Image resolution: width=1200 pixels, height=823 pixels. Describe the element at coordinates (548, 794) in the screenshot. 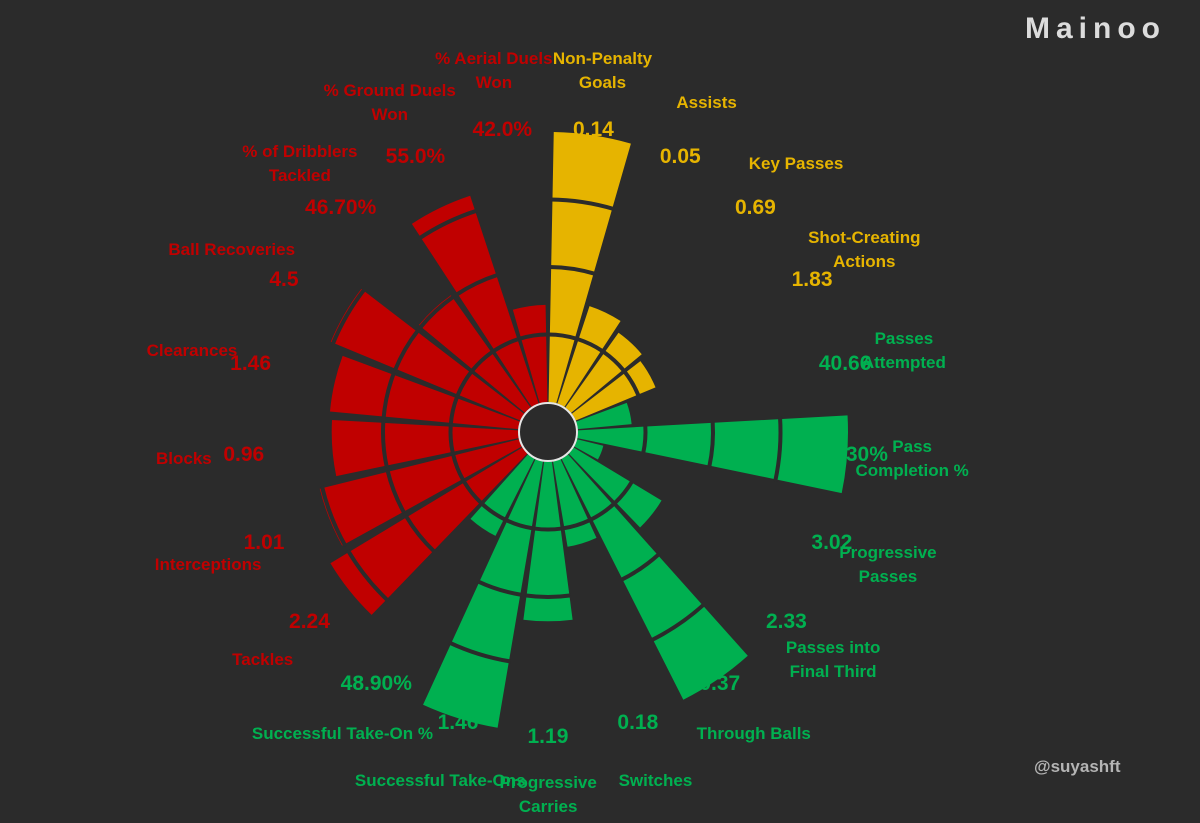

I see `metric-label-10: Progressive Carries` at that location.